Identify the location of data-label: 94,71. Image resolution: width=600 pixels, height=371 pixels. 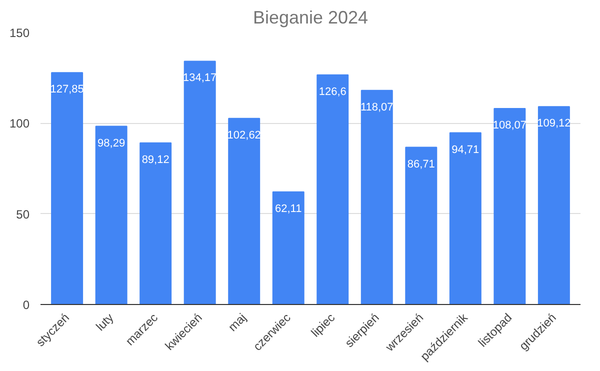
(466, 150).